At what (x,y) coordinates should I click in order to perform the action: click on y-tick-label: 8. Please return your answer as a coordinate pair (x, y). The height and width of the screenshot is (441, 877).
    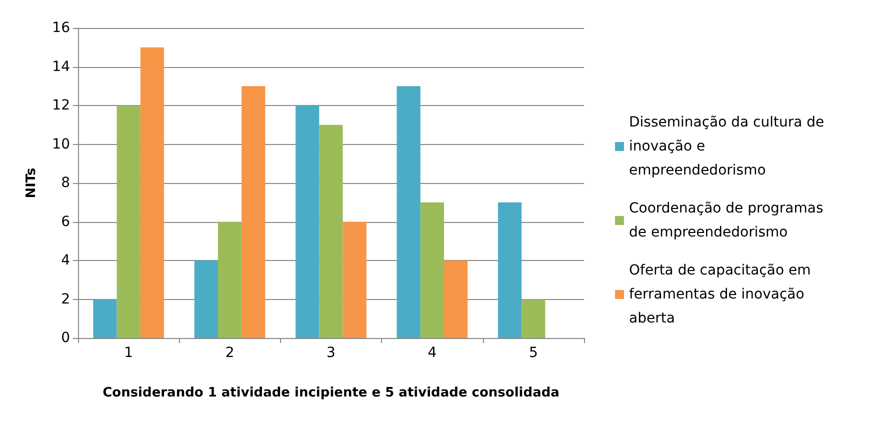
    Looking at the image, I should click on (65, 183).